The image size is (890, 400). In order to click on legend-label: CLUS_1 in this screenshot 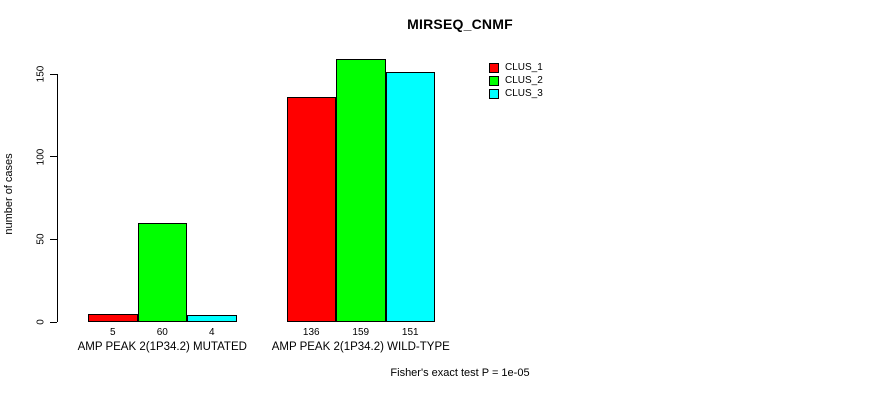, I will do `click(524, 67)`.